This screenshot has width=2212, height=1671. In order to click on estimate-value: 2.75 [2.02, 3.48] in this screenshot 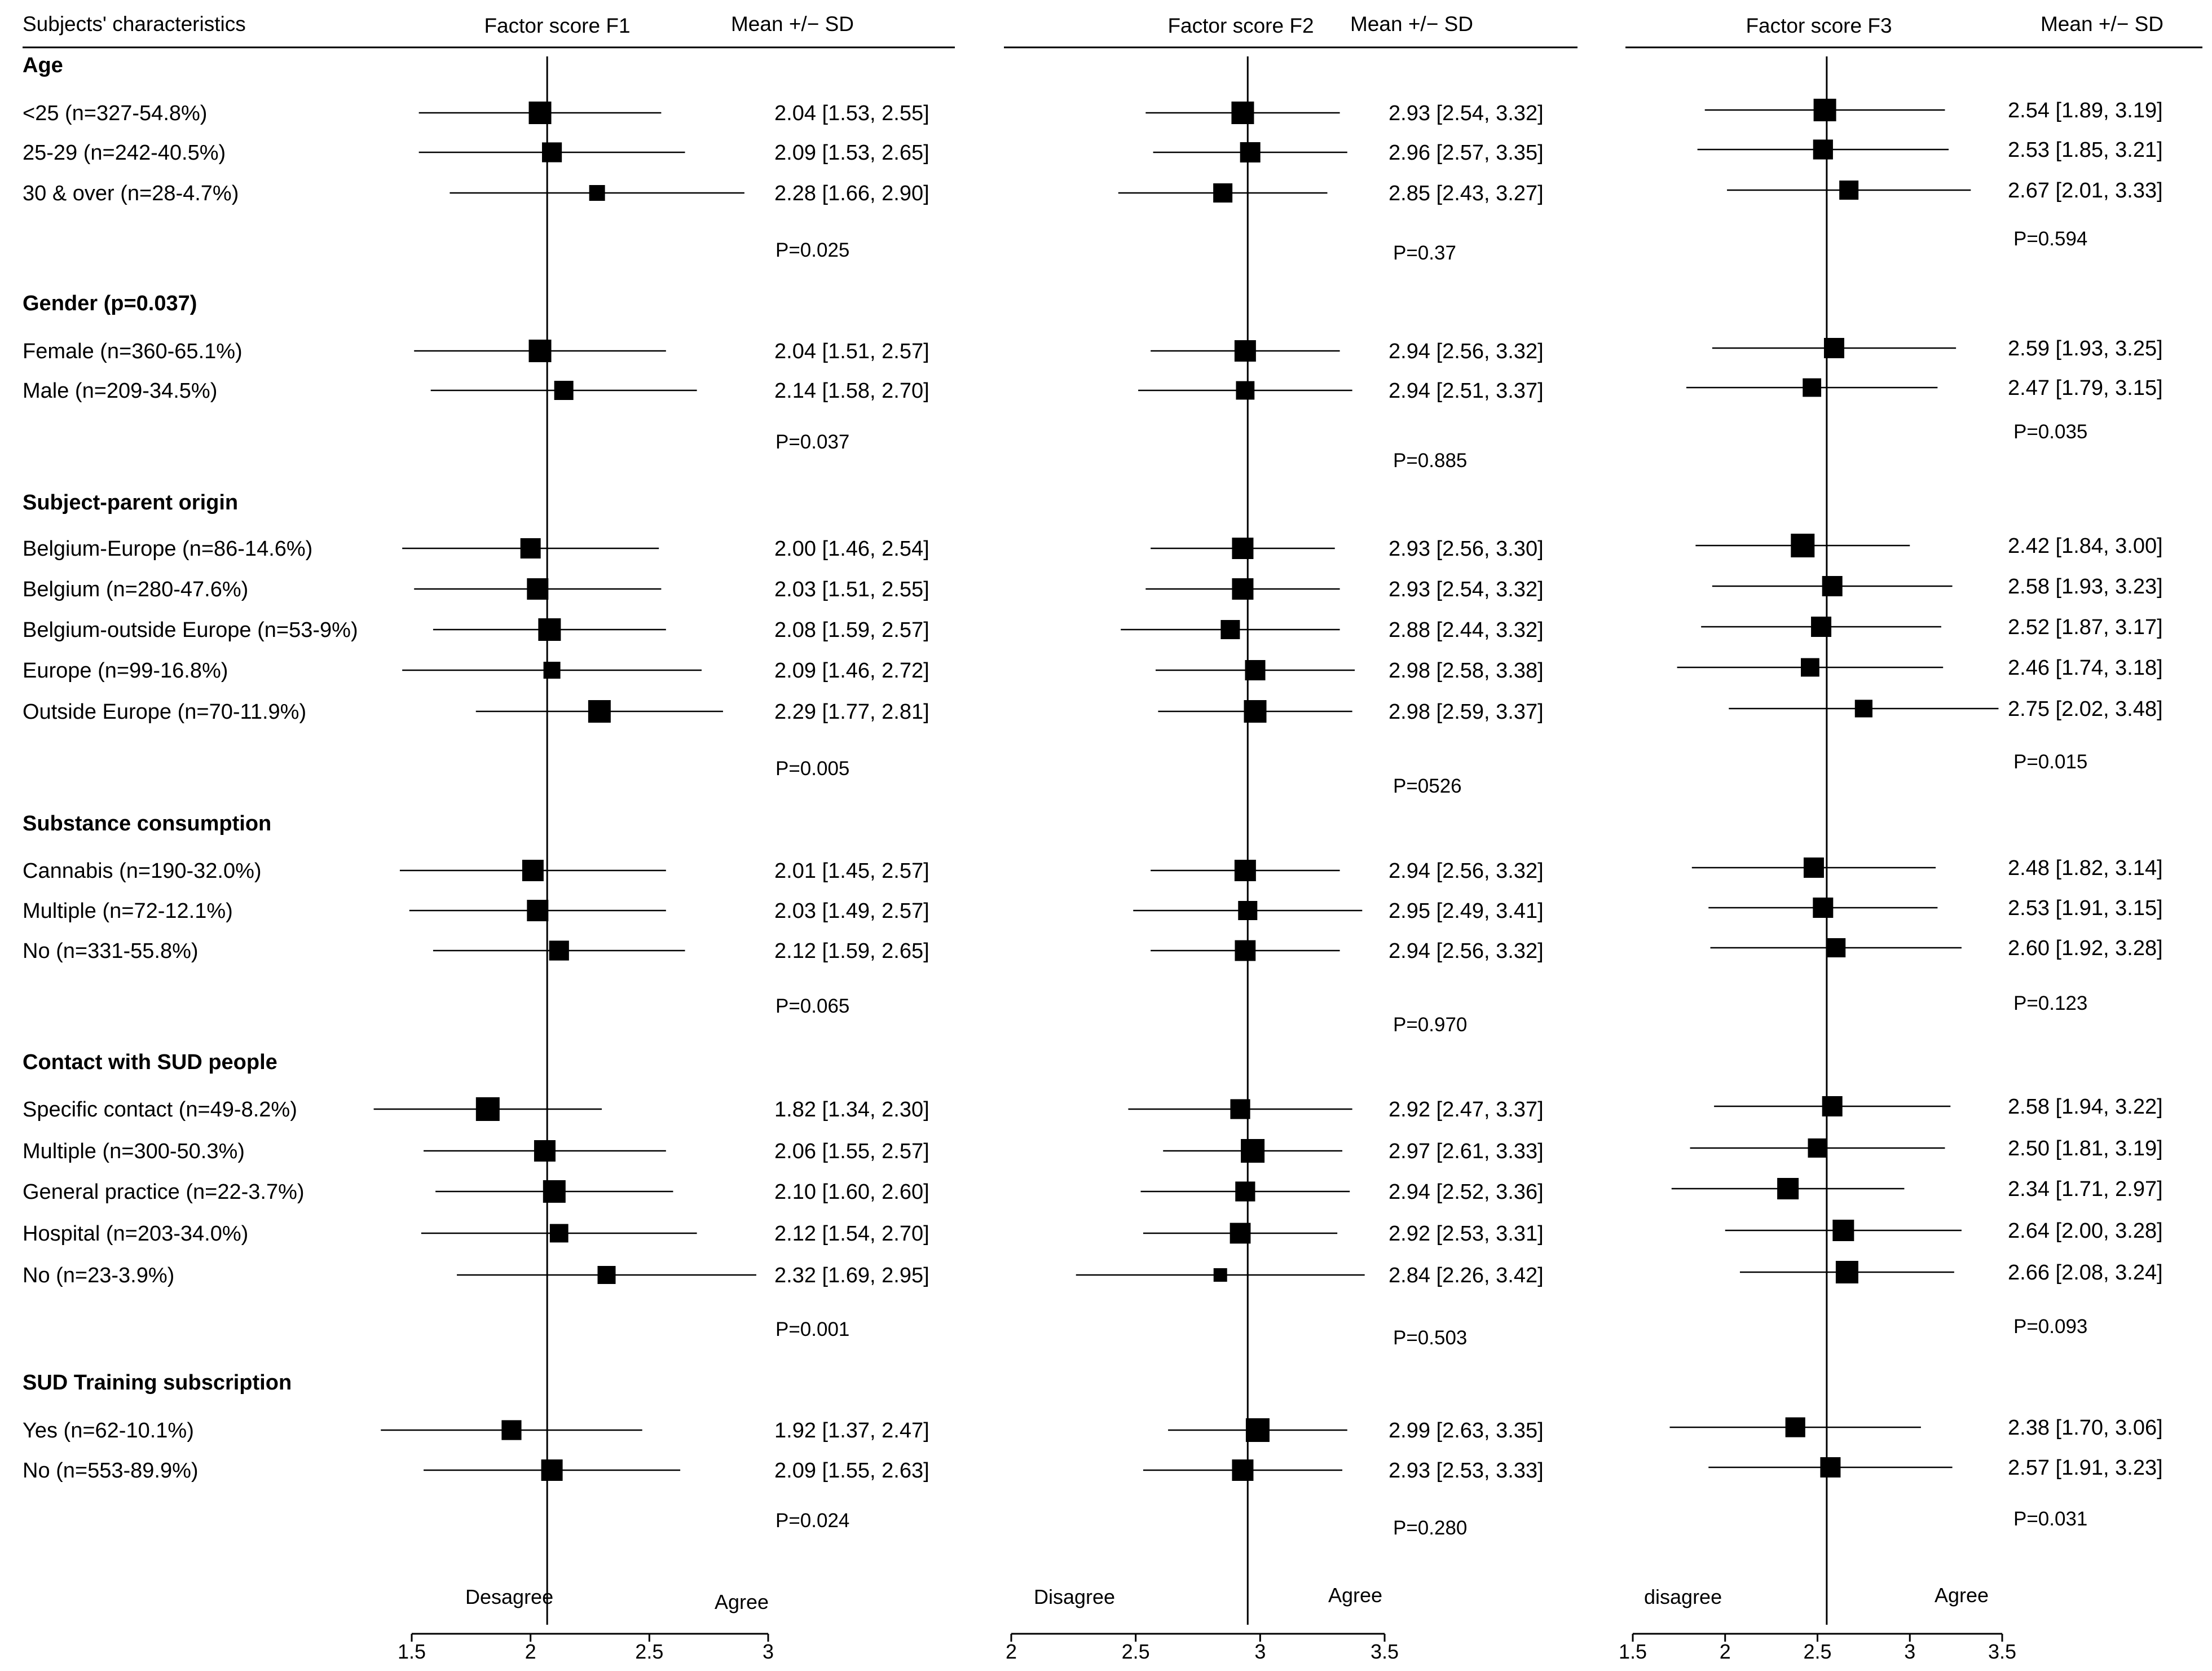, I will do `click(2085, 709)`.